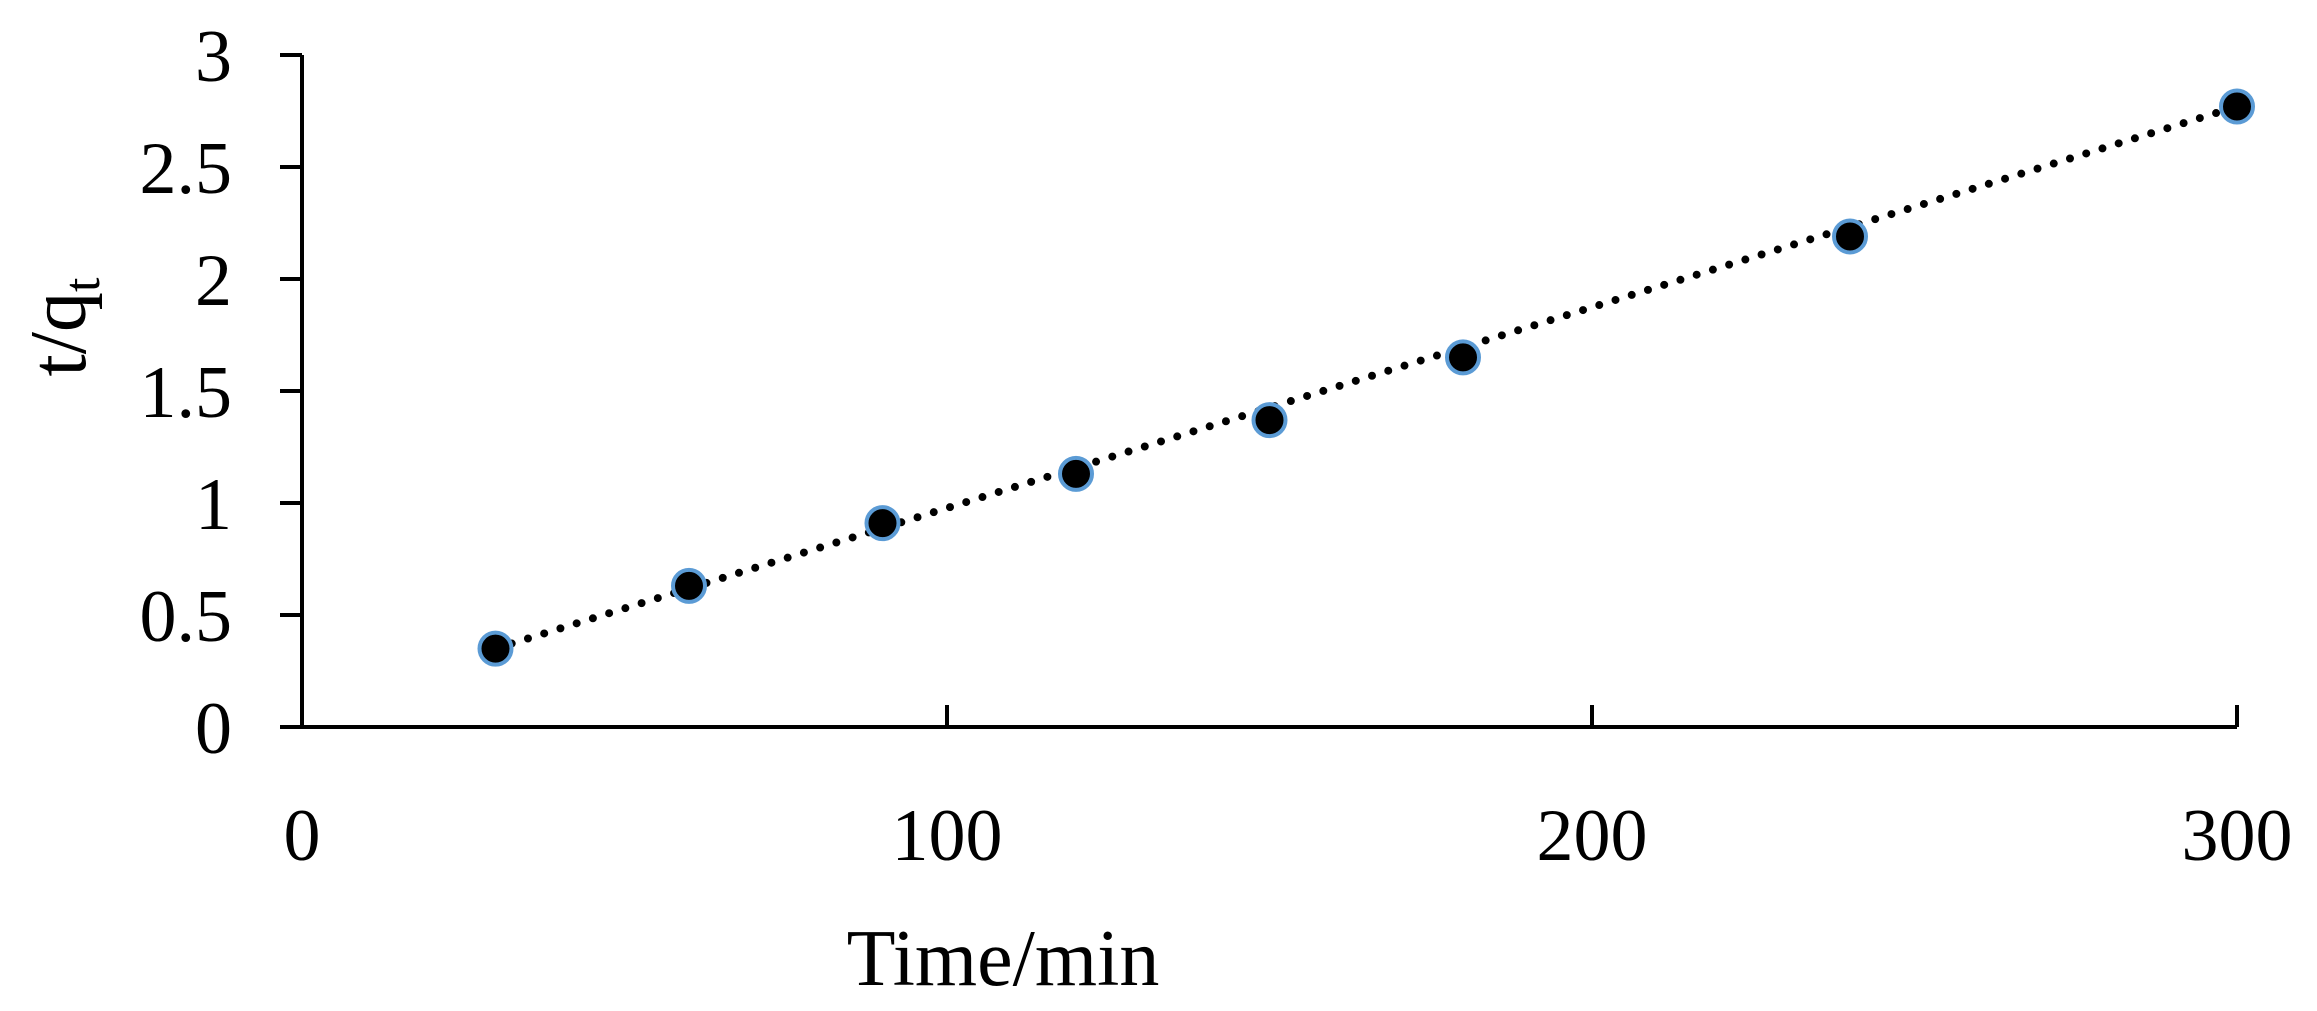 The height and width of the screenshot is (1011, 2317). I want to click on x-axis-title: Time/min, so click(1003, 959).